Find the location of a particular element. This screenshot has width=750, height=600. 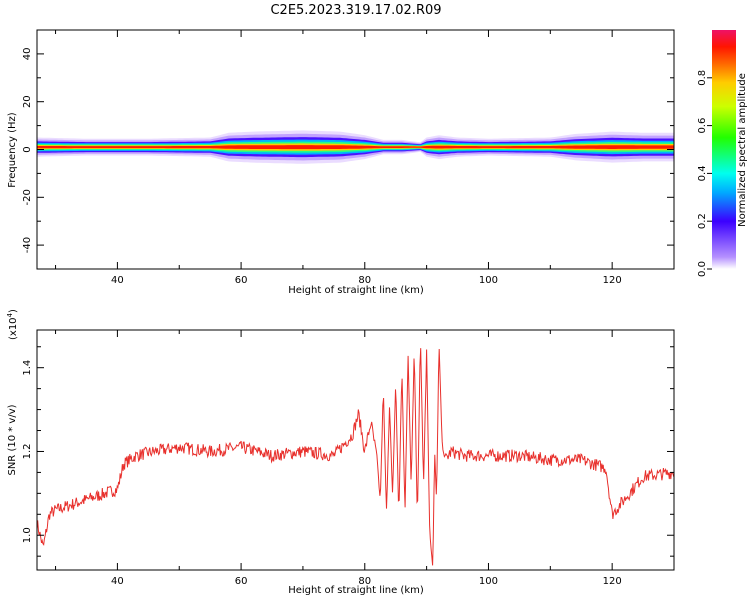

spectrogram-y-tick-label-1: -20 is located at coordinates (27, 197).